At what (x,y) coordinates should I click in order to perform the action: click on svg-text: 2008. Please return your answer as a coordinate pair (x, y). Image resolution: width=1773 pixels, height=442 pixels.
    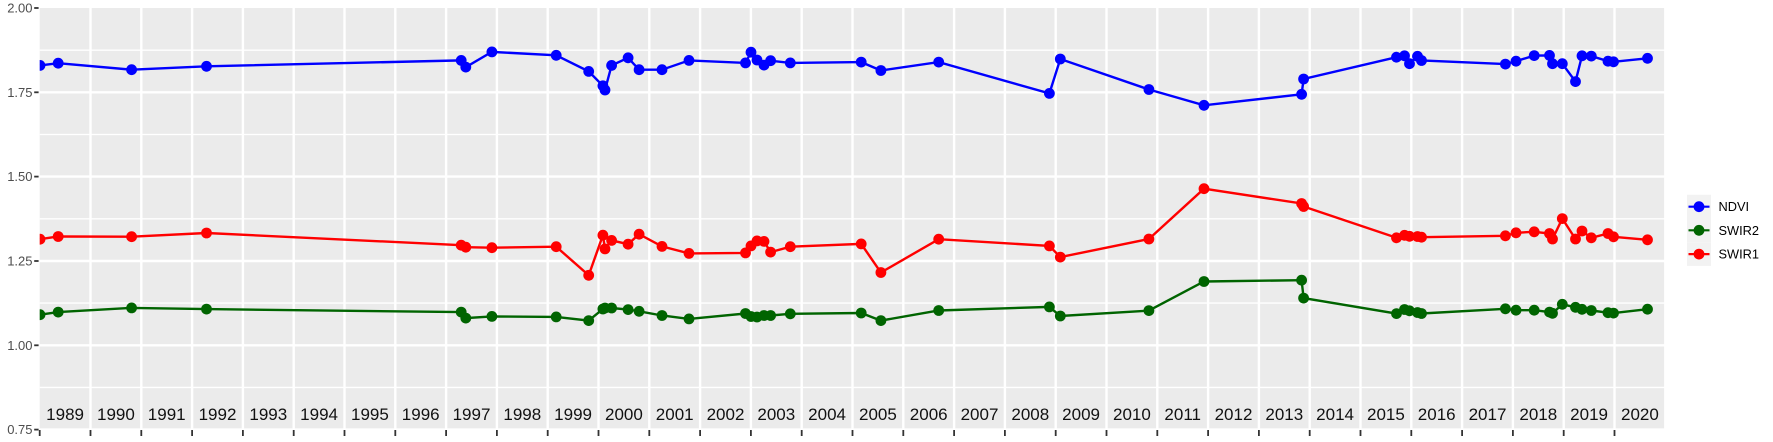
    Looking at the image, I should click on (1030, 414).